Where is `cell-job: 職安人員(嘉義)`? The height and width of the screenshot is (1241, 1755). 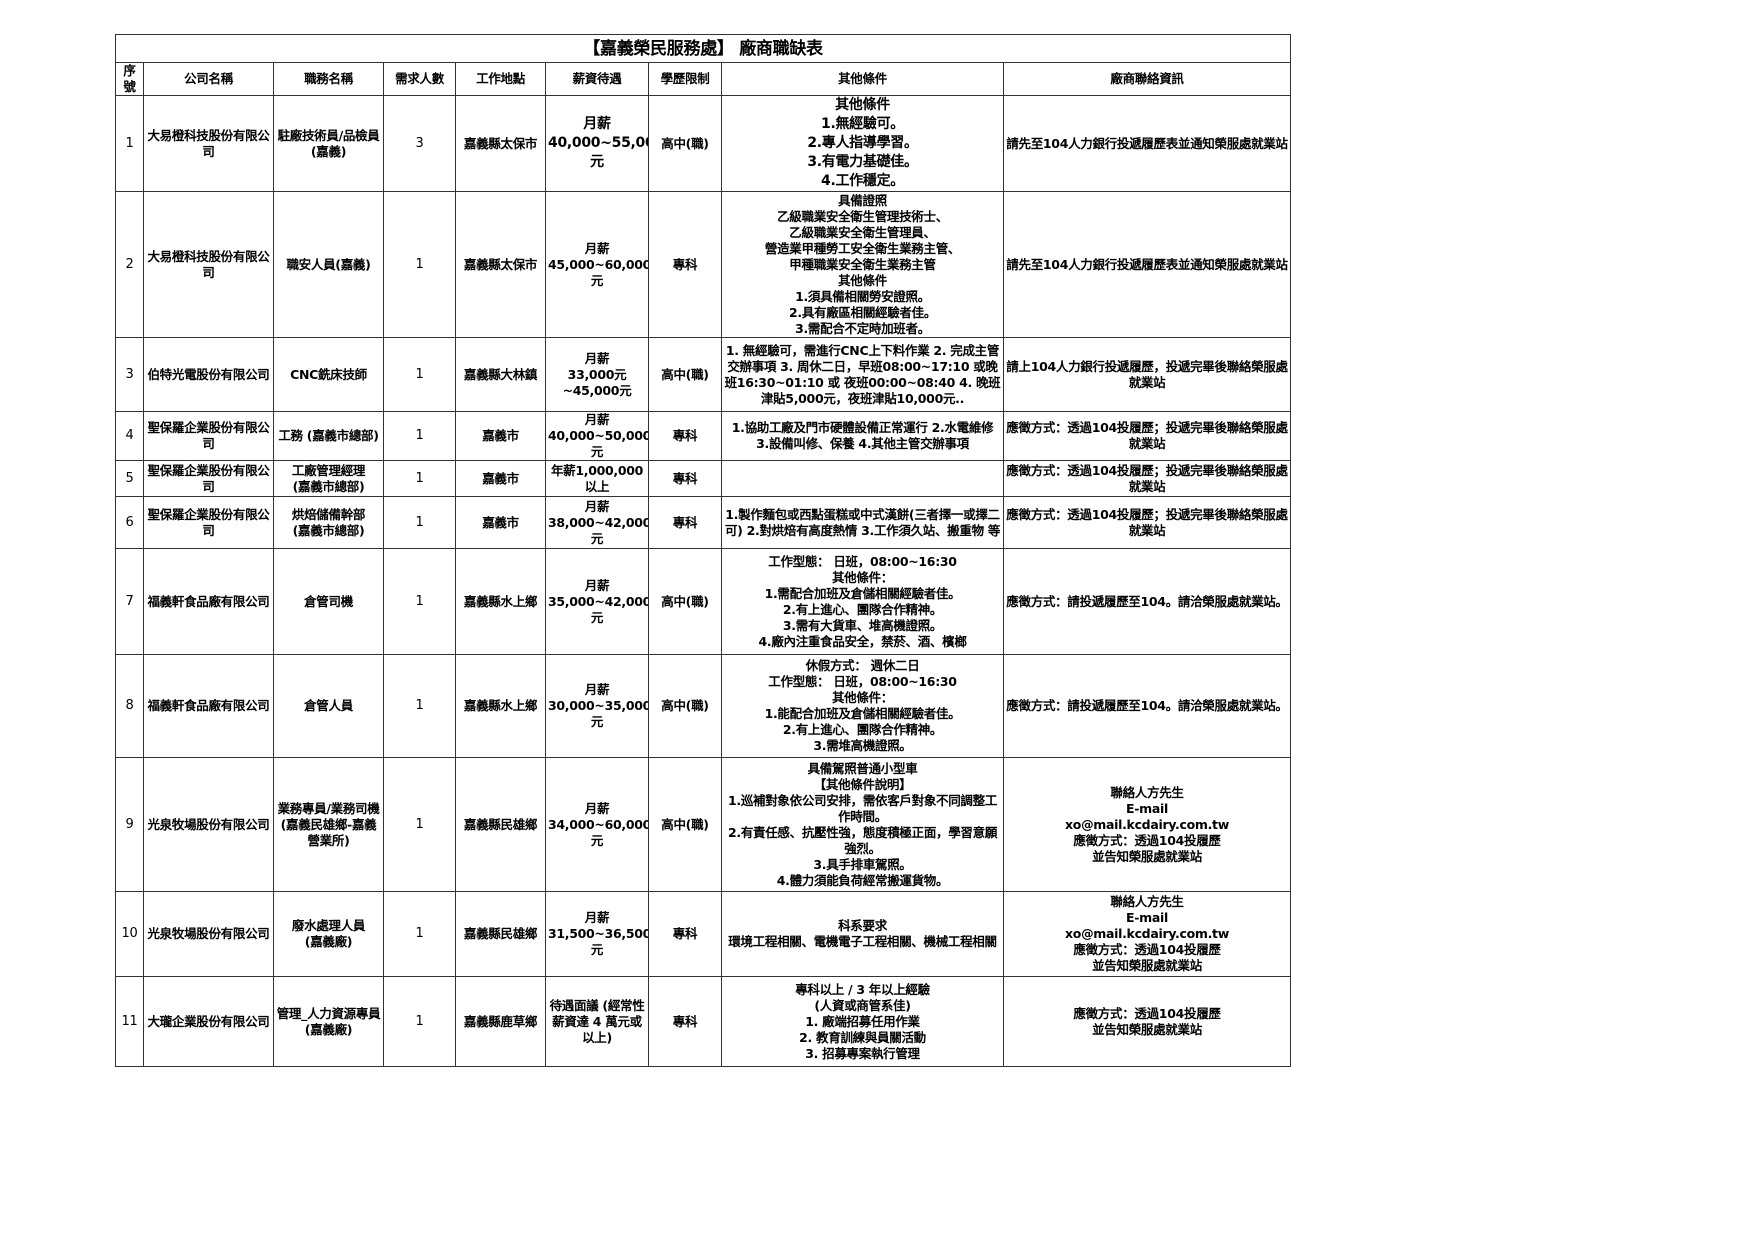 cell-job: 職安人員(嘉義) is located at coordinates (328, 264).